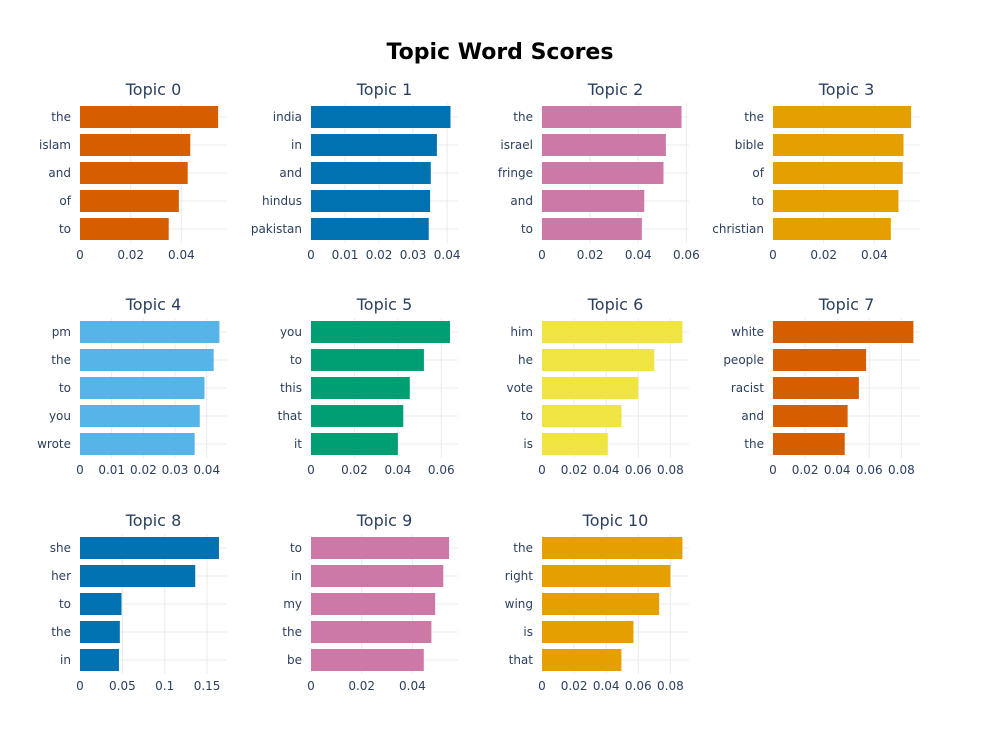  I want to click on bar-her, so click(138, 576).